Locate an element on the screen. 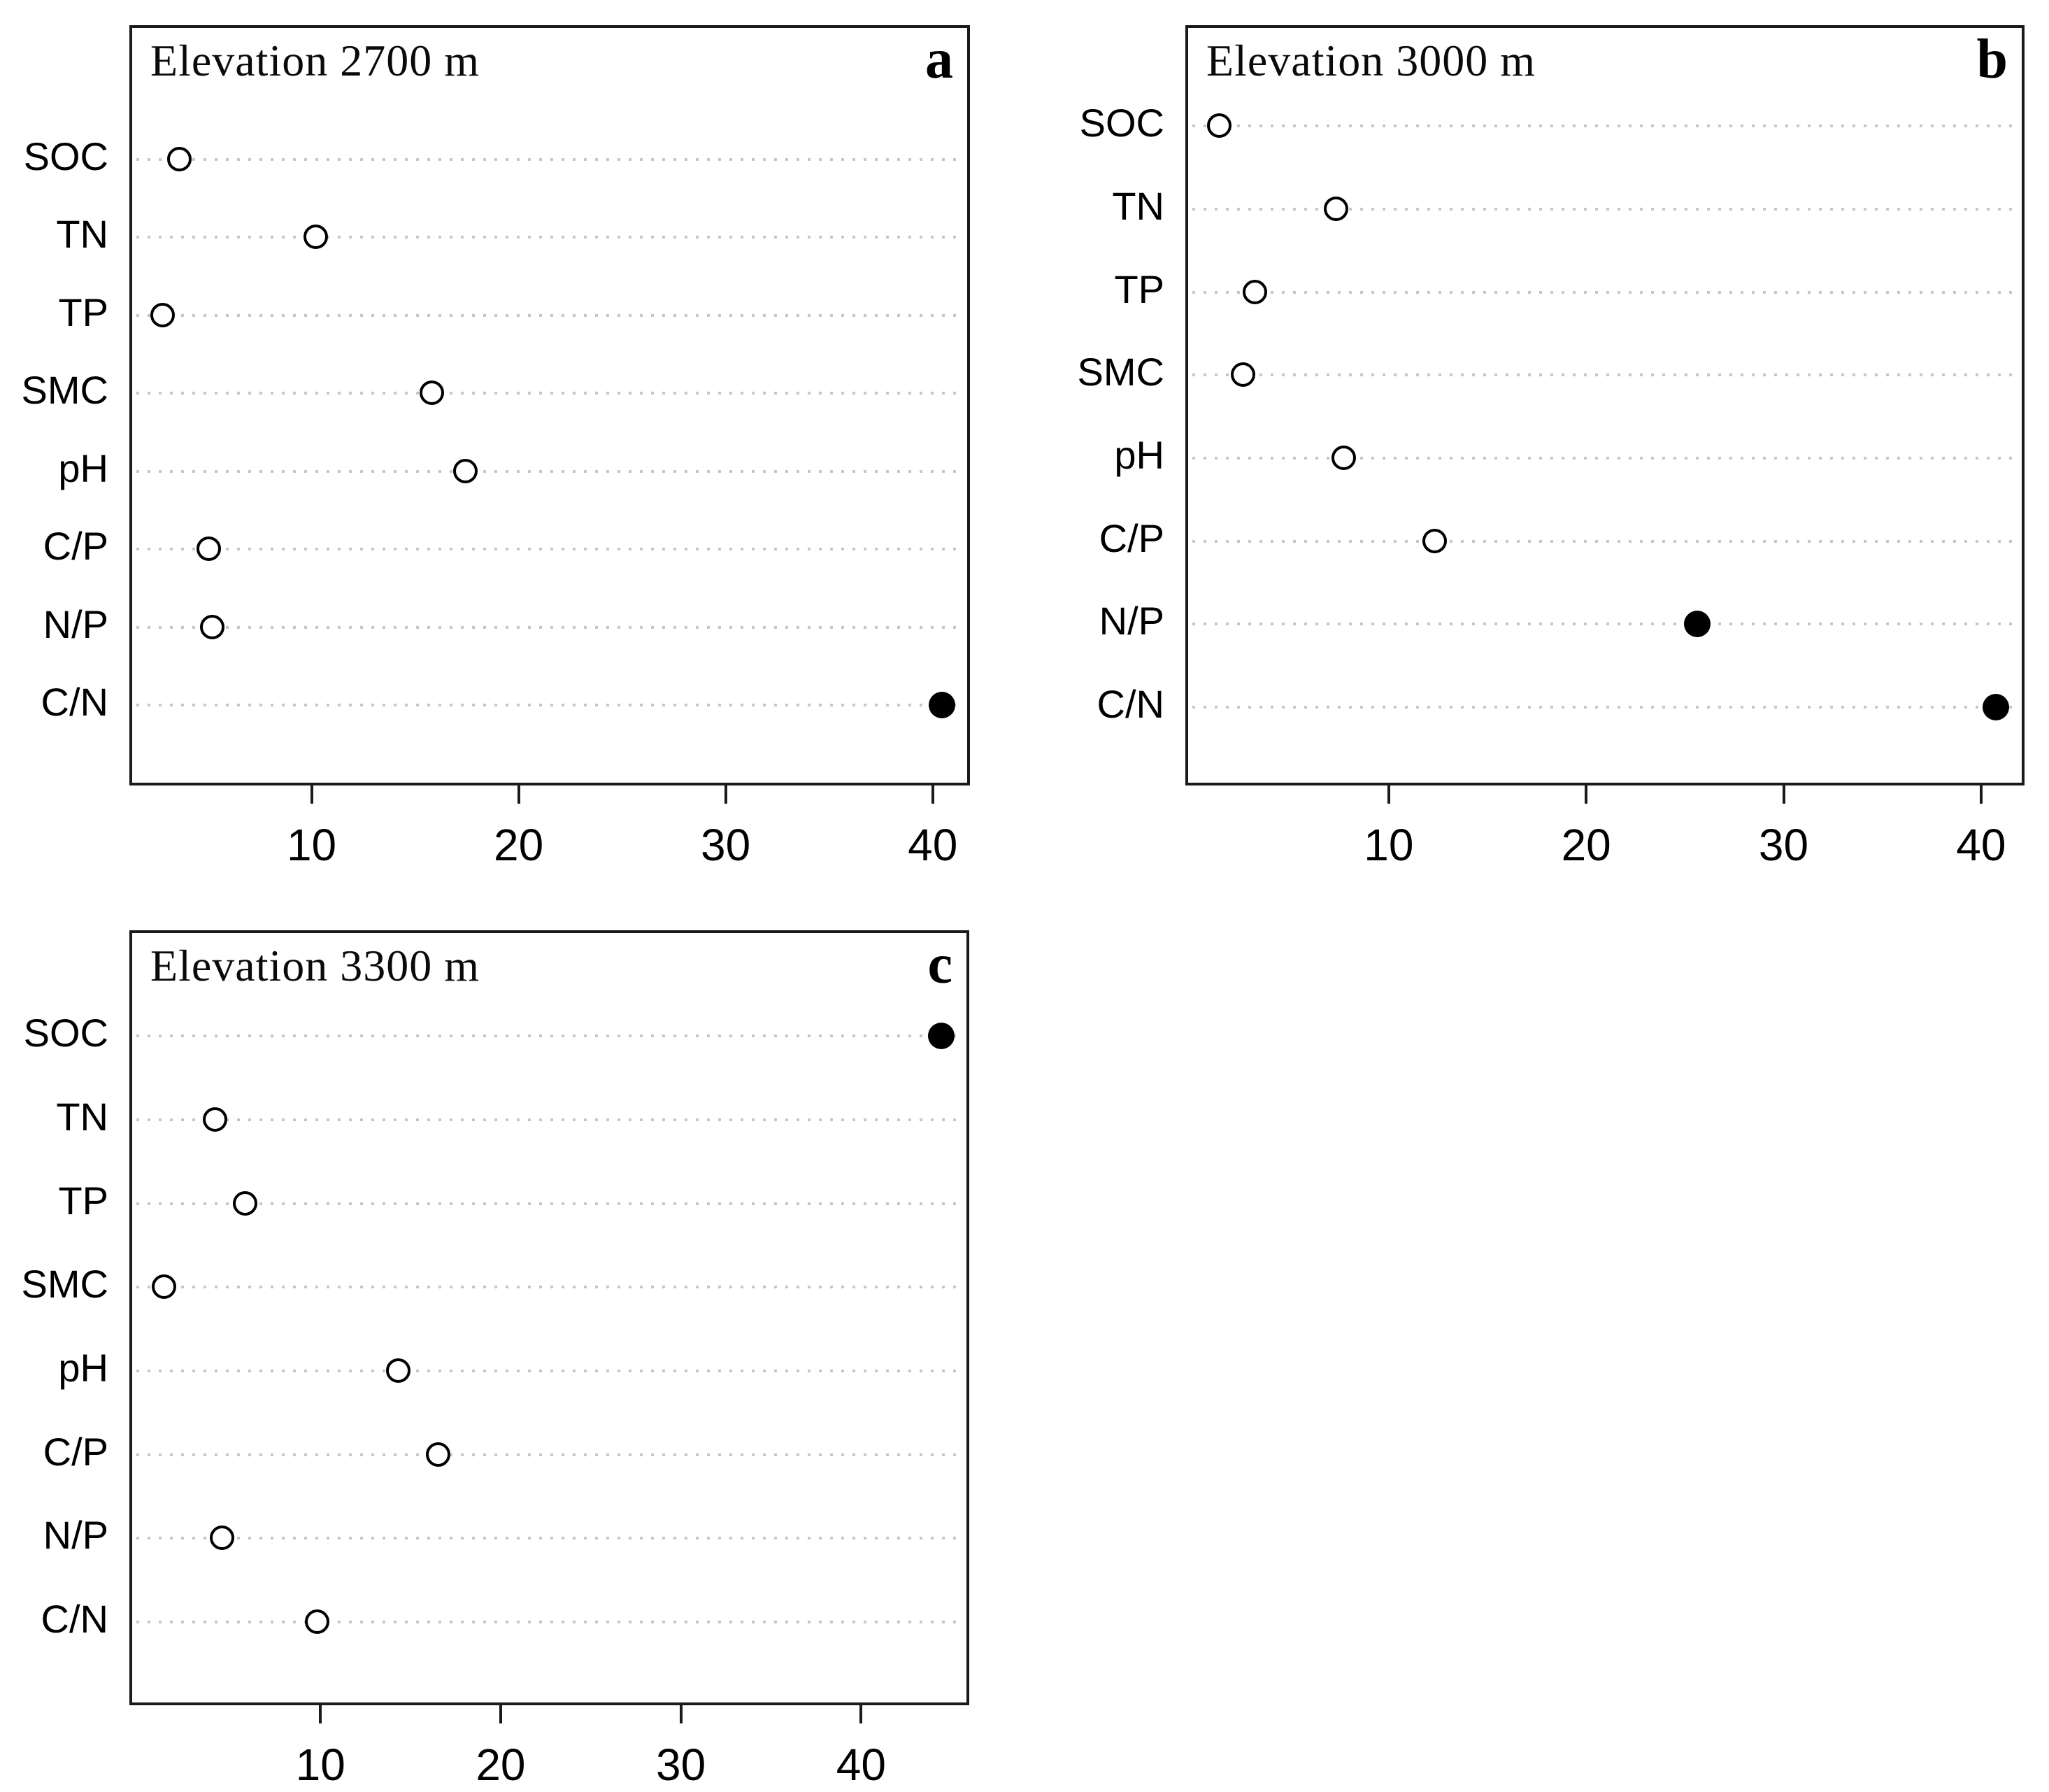 This screenshot has height=1792, width=2049. panel-title-a: Elevation 2700 m is located at coordinates (315, 60).